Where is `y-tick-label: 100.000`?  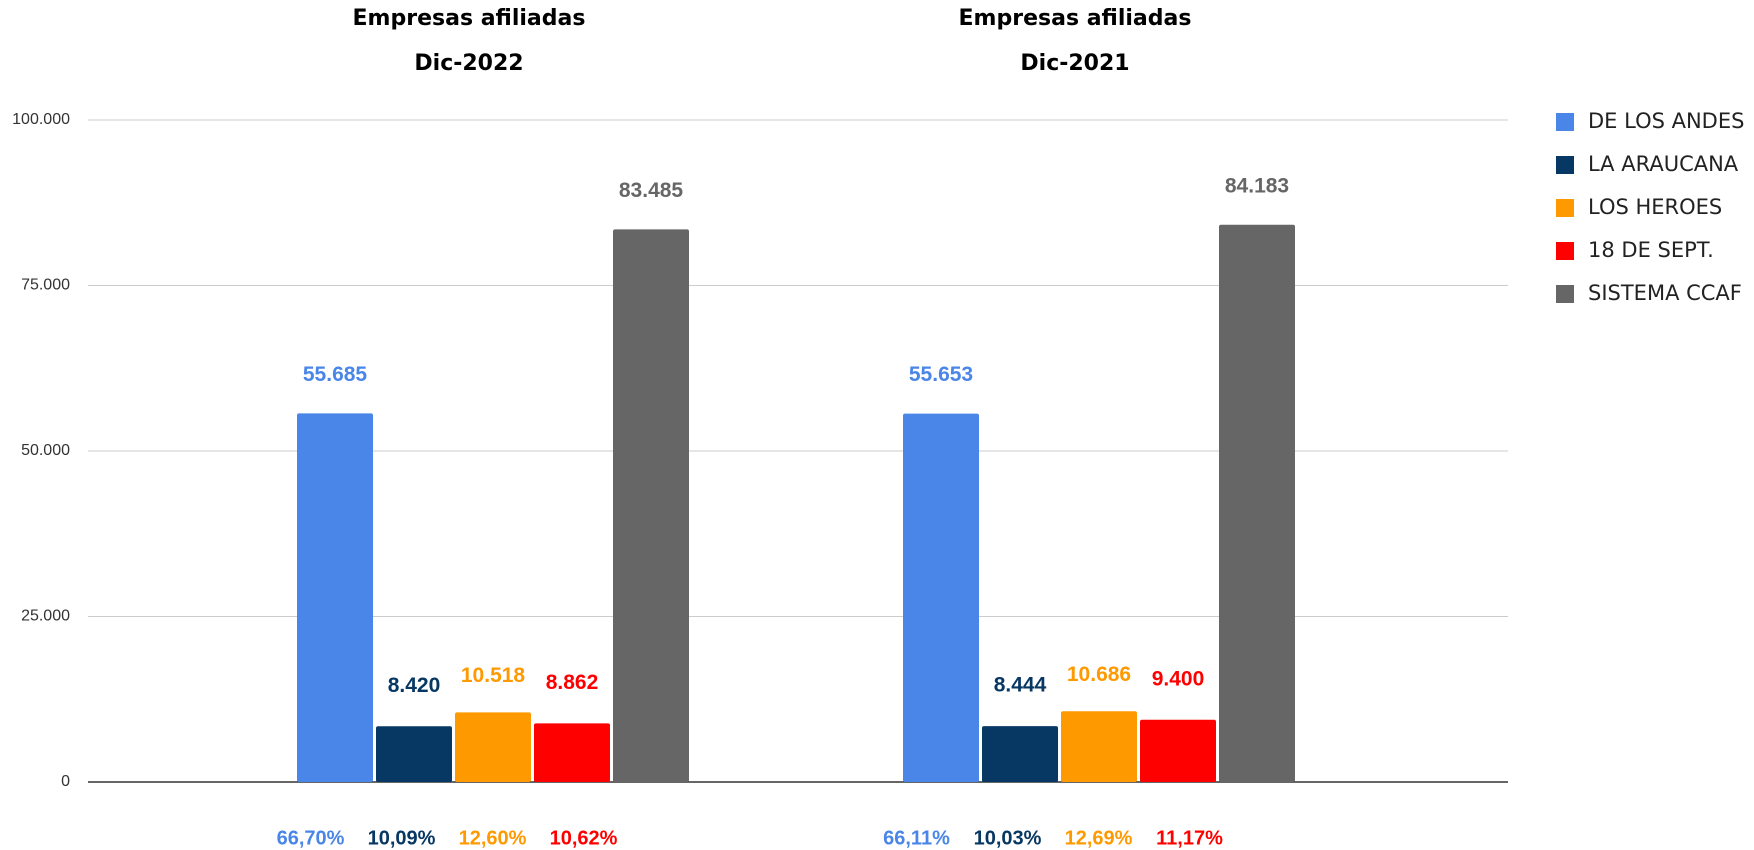 y-tick-label: 100.000 is located at coordinates (41, 119).